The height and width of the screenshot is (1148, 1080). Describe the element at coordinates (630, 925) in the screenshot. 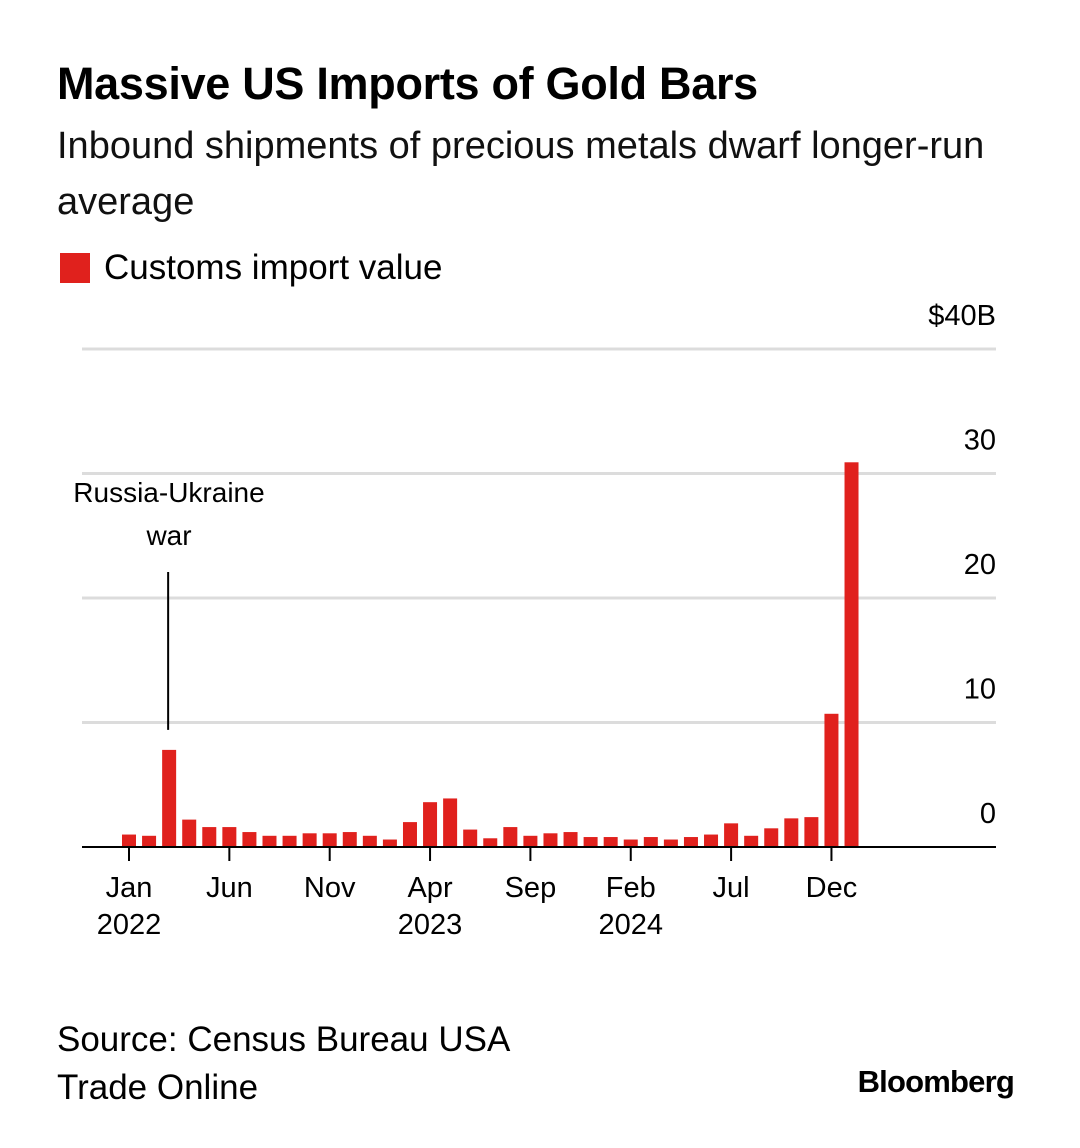

I see `x-tick-year: 2024` at that location.